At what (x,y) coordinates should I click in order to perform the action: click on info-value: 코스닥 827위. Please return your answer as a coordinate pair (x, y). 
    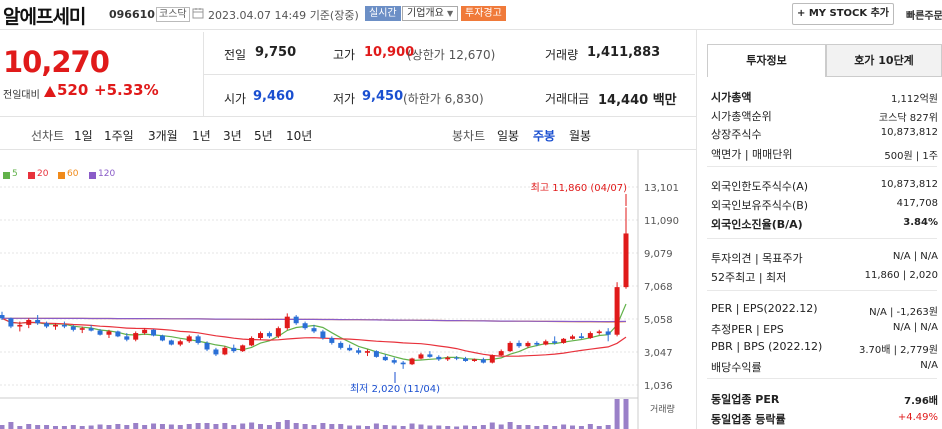
    Looking at the image, I should click on (908, 118).